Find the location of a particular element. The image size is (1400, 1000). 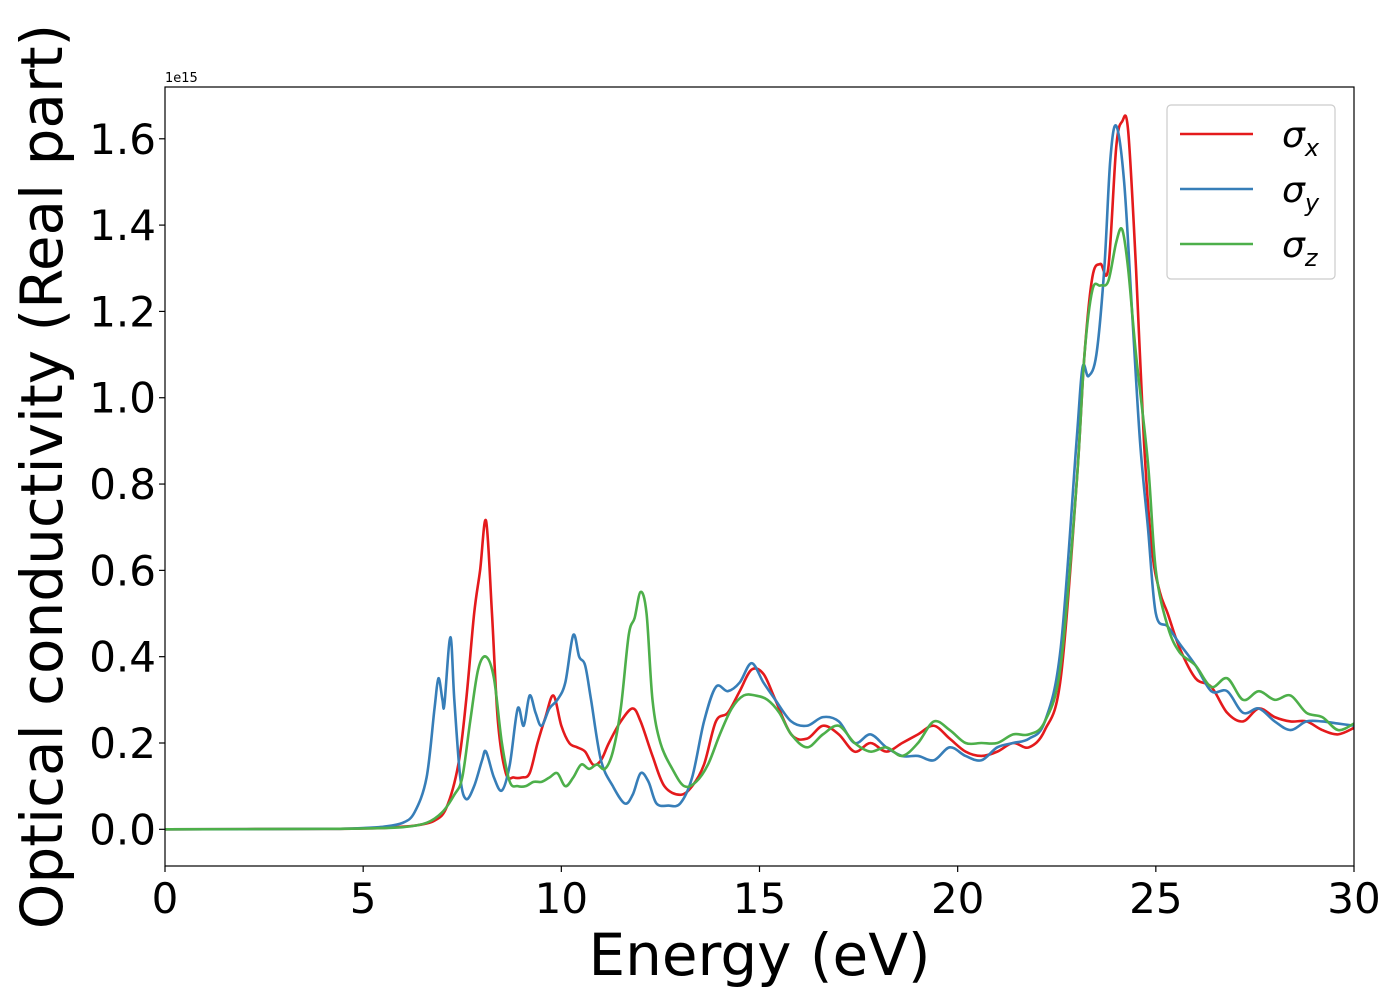

x-tick-label: 15 is located at coordinates (759, 898).